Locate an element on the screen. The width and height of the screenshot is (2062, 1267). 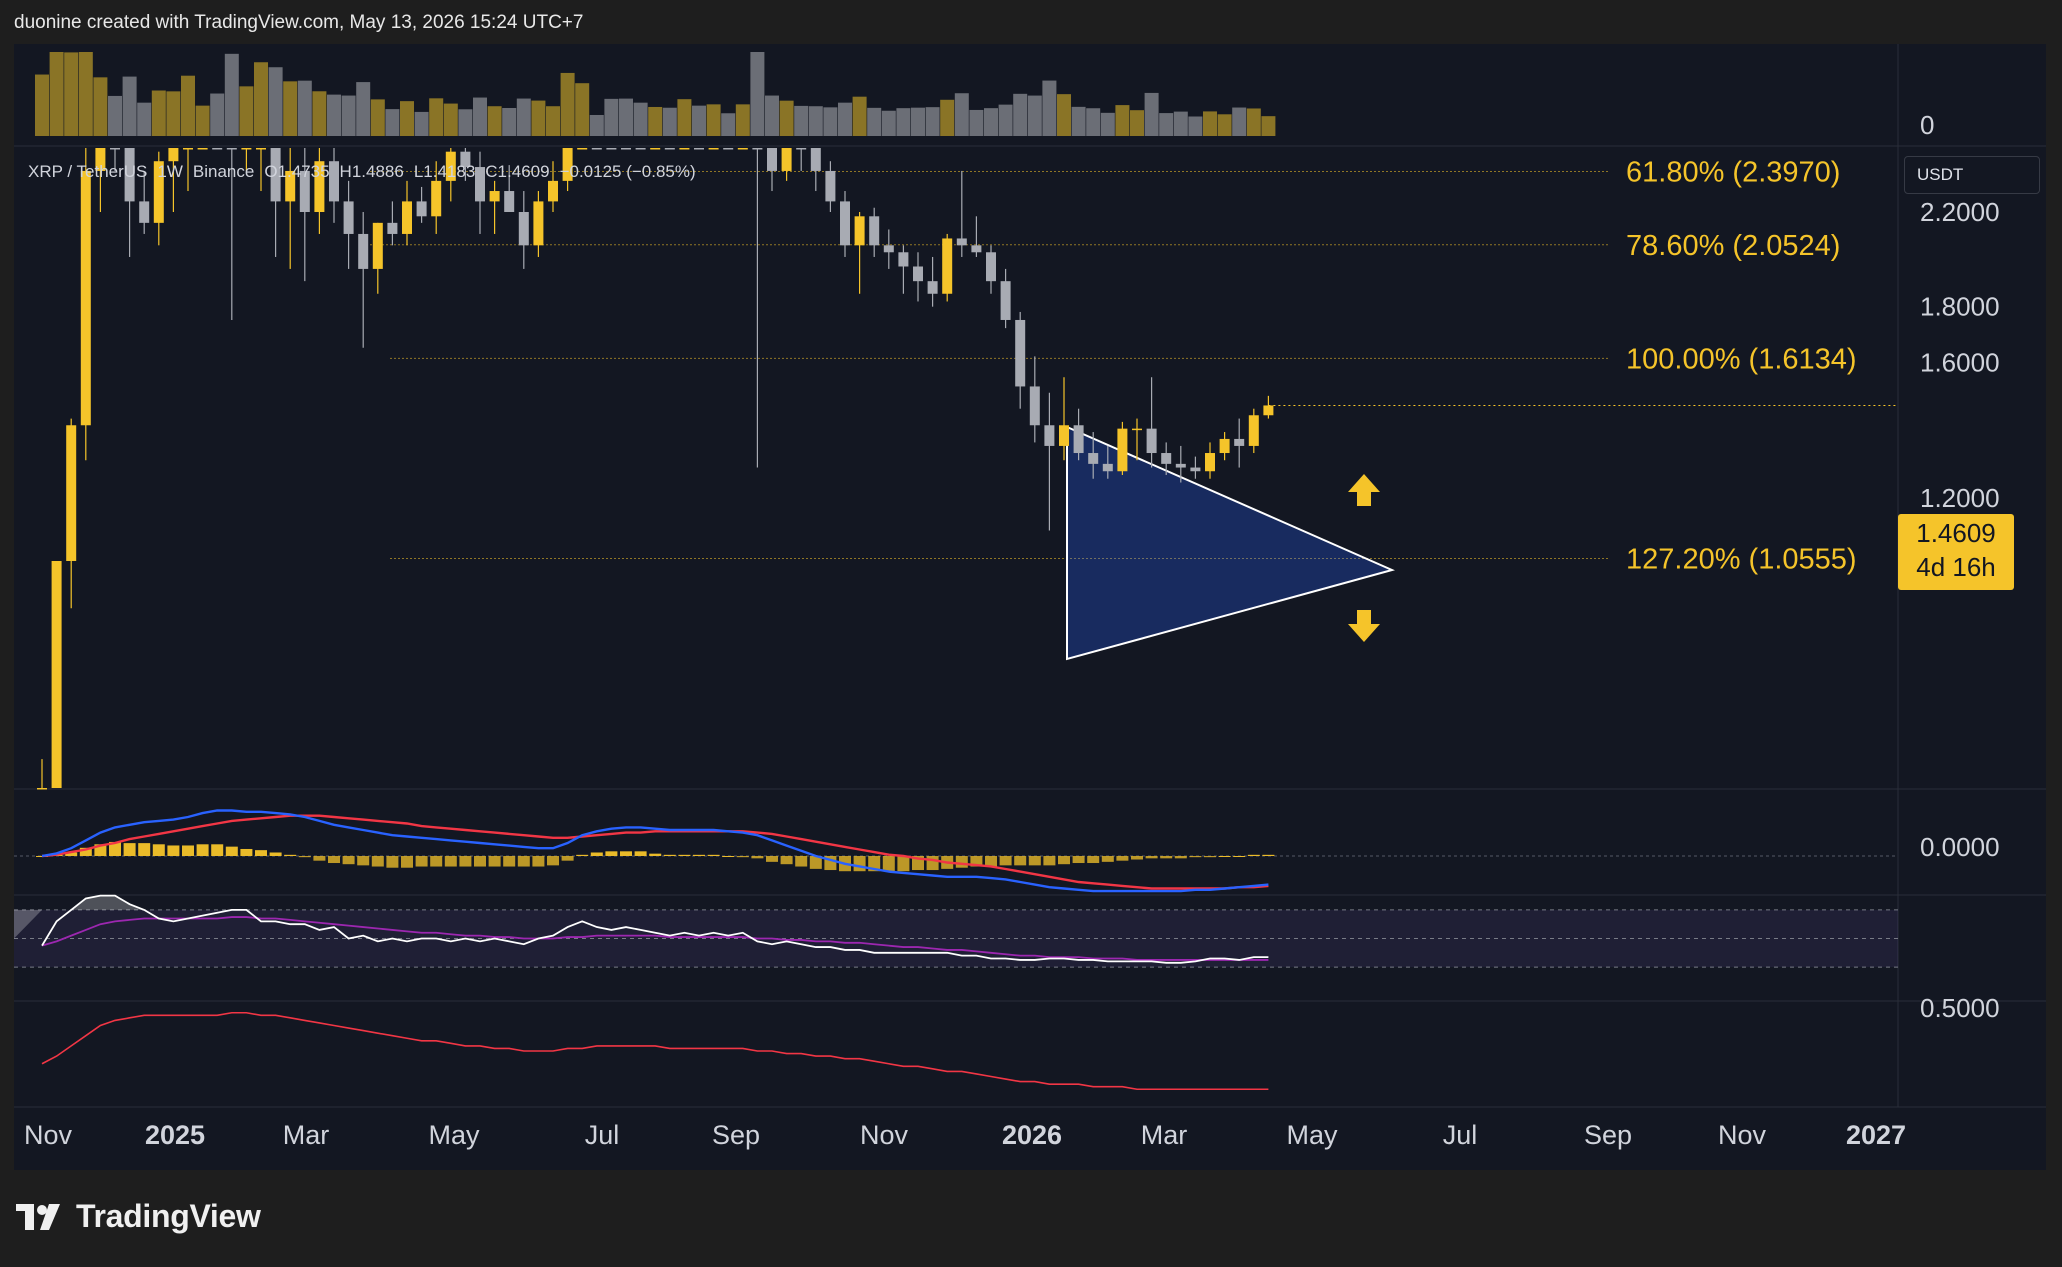
symbol-exchange: Binance is located at coordinates (223, 171).